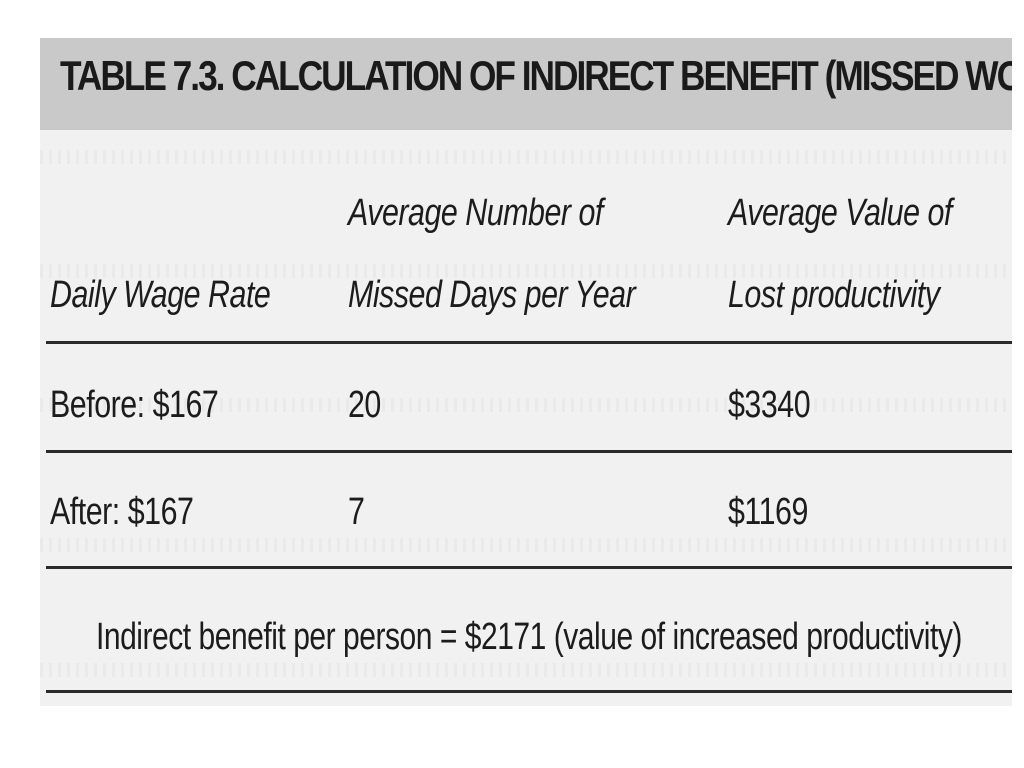  What do you see at coordinates (364, 405) in the screenshot?
I see `row-before-days: 20` at bounding box center [364, 405].